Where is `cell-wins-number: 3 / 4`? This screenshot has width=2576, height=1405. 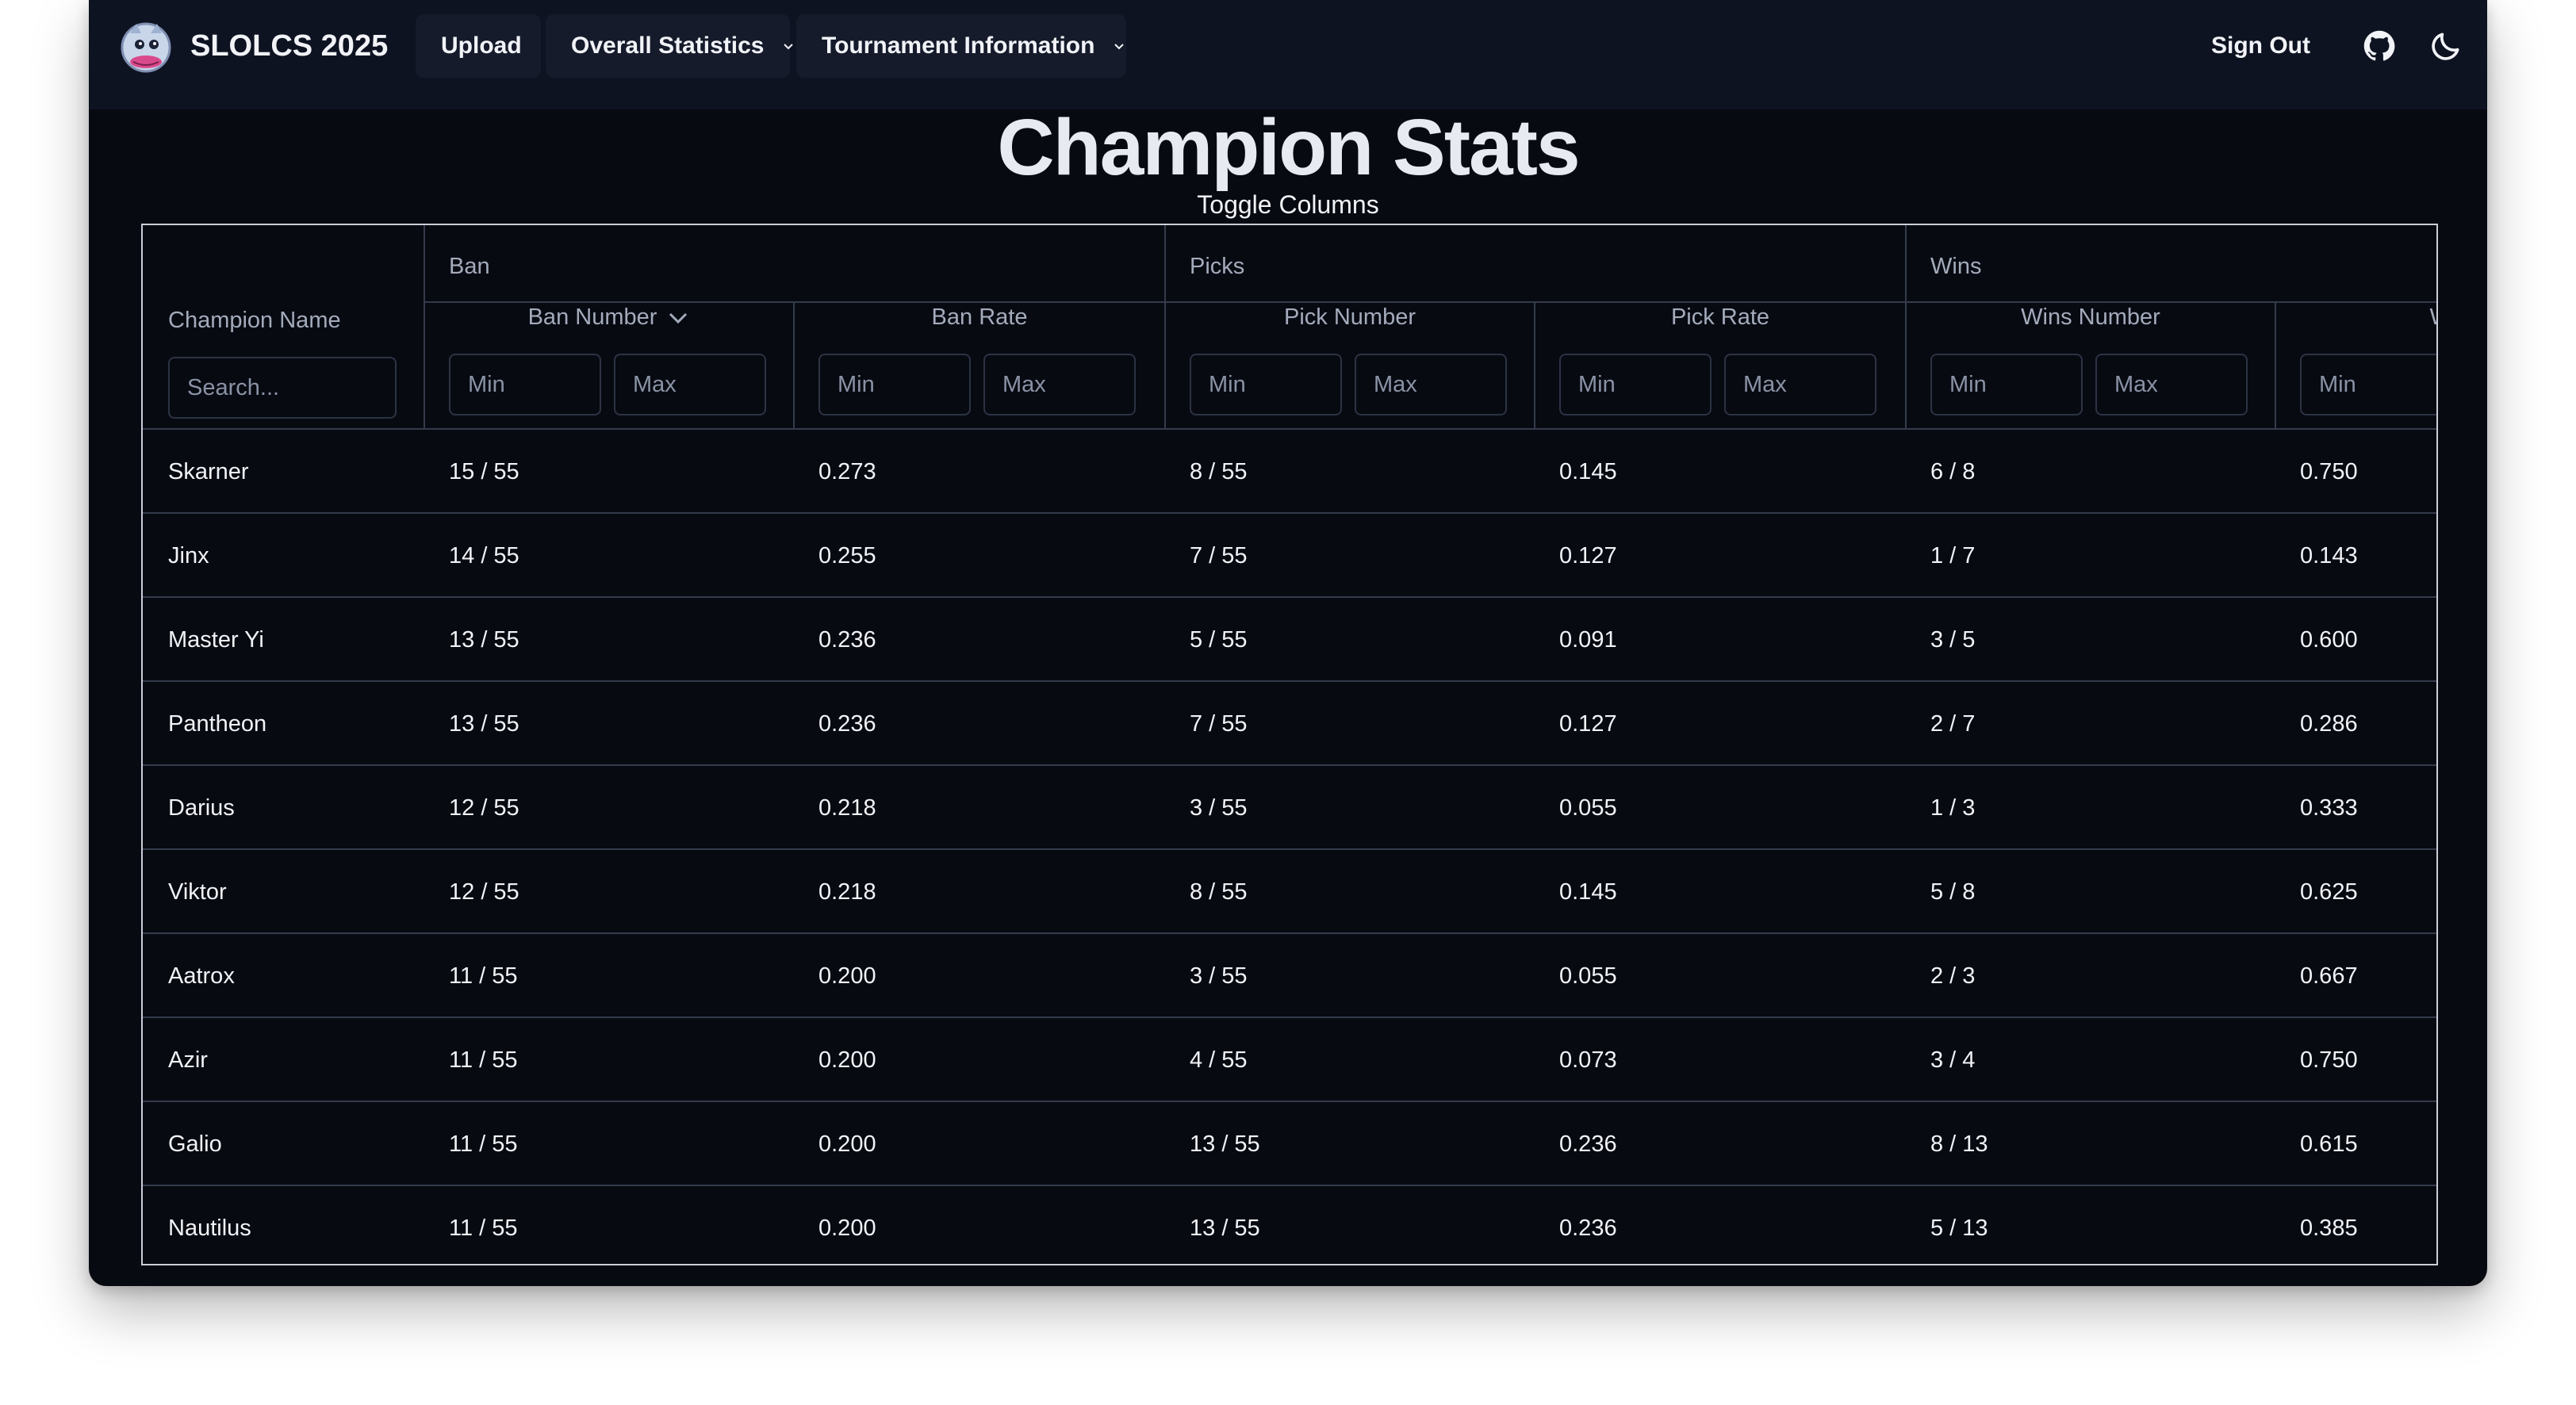
cell-wins-number: 3 / 4 is located at coordinates (1953, 1060).